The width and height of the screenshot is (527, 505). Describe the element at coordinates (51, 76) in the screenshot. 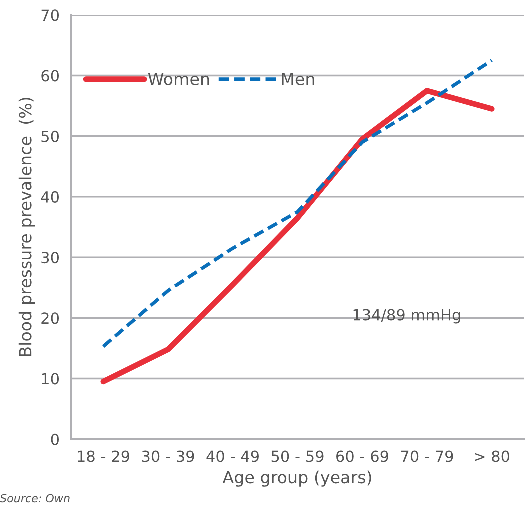

I see `y-tick-label: 60` at that location.